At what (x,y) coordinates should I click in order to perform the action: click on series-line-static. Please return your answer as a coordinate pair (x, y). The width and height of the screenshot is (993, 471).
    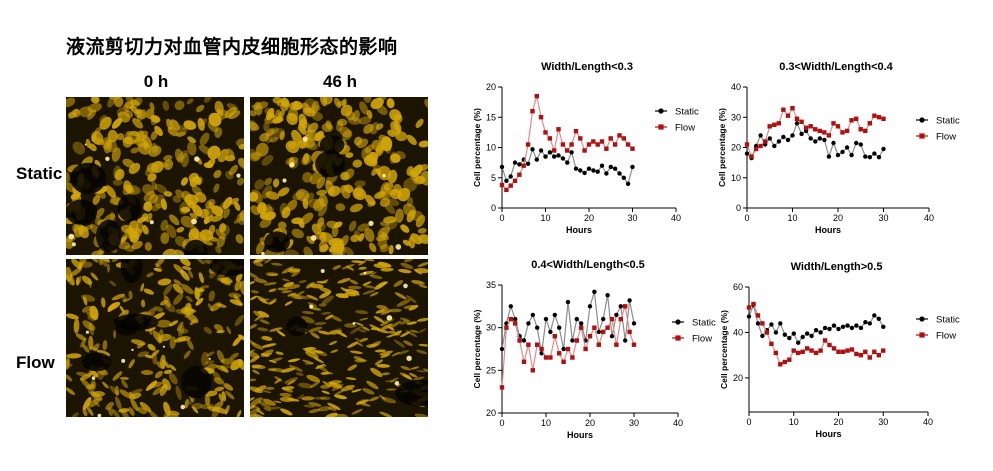
    Looking at the image, I should click on (568, 322).